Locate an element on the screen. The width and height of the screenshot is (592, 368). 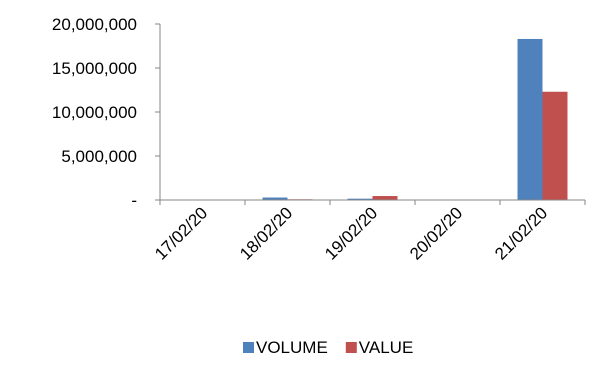
legend-swatch-volume is located at coordinates (248, 347).